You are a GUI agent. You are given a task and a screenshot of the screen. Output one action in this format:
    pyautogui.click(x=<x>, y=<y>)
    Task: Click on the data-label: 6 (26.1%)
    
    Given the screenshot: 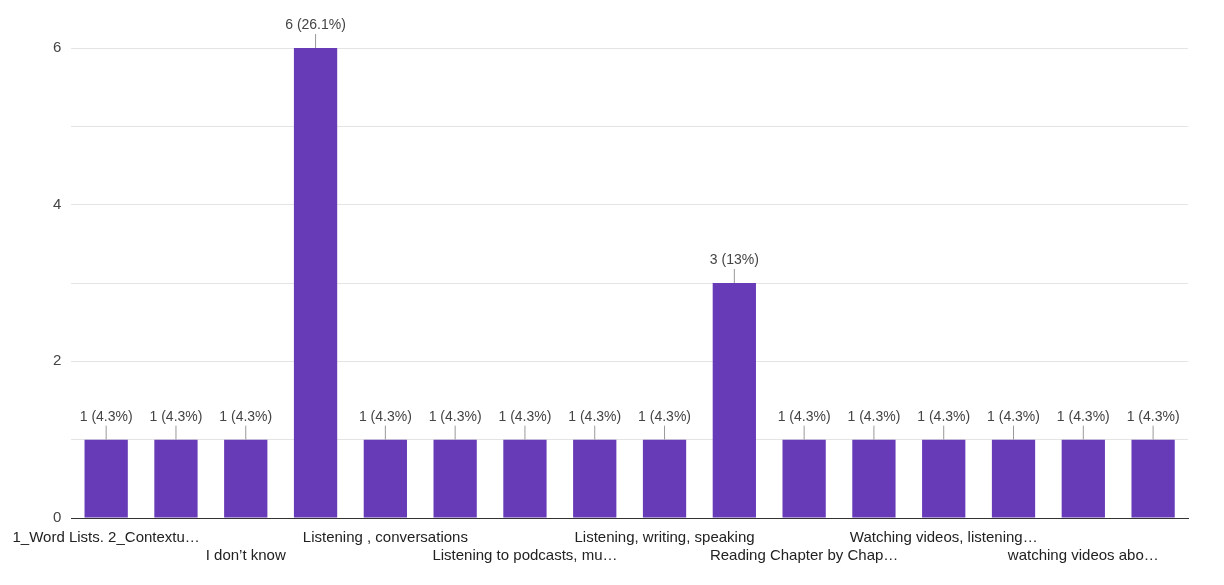 What is the action you would take?
    pyautogui.click(x=315, y=23)
    